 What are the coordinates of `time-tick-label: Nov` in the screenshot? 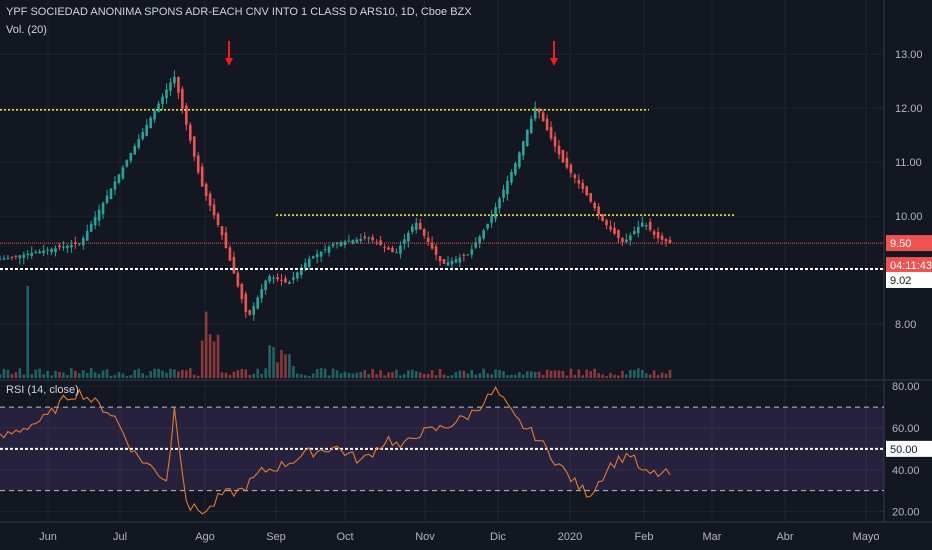 It's located at (425, 537).